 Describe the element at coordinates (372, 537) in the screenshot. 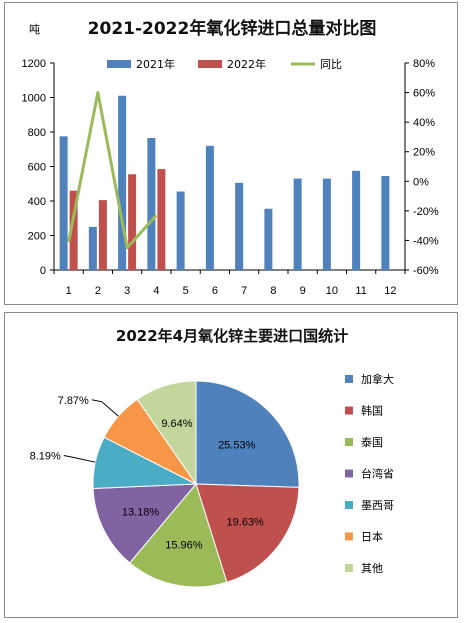

I see `legend-label: 日本` at that location.